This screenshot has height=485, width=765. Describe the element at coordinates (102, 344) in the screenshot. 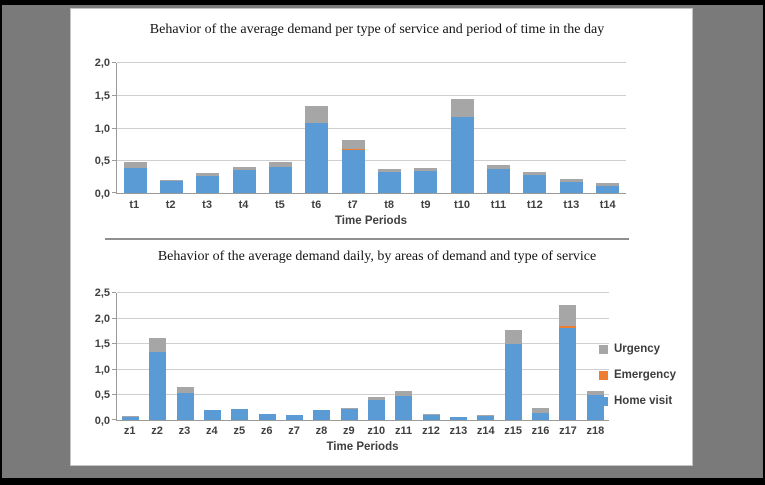

I see `y-tick-label: 1,5` at that location.